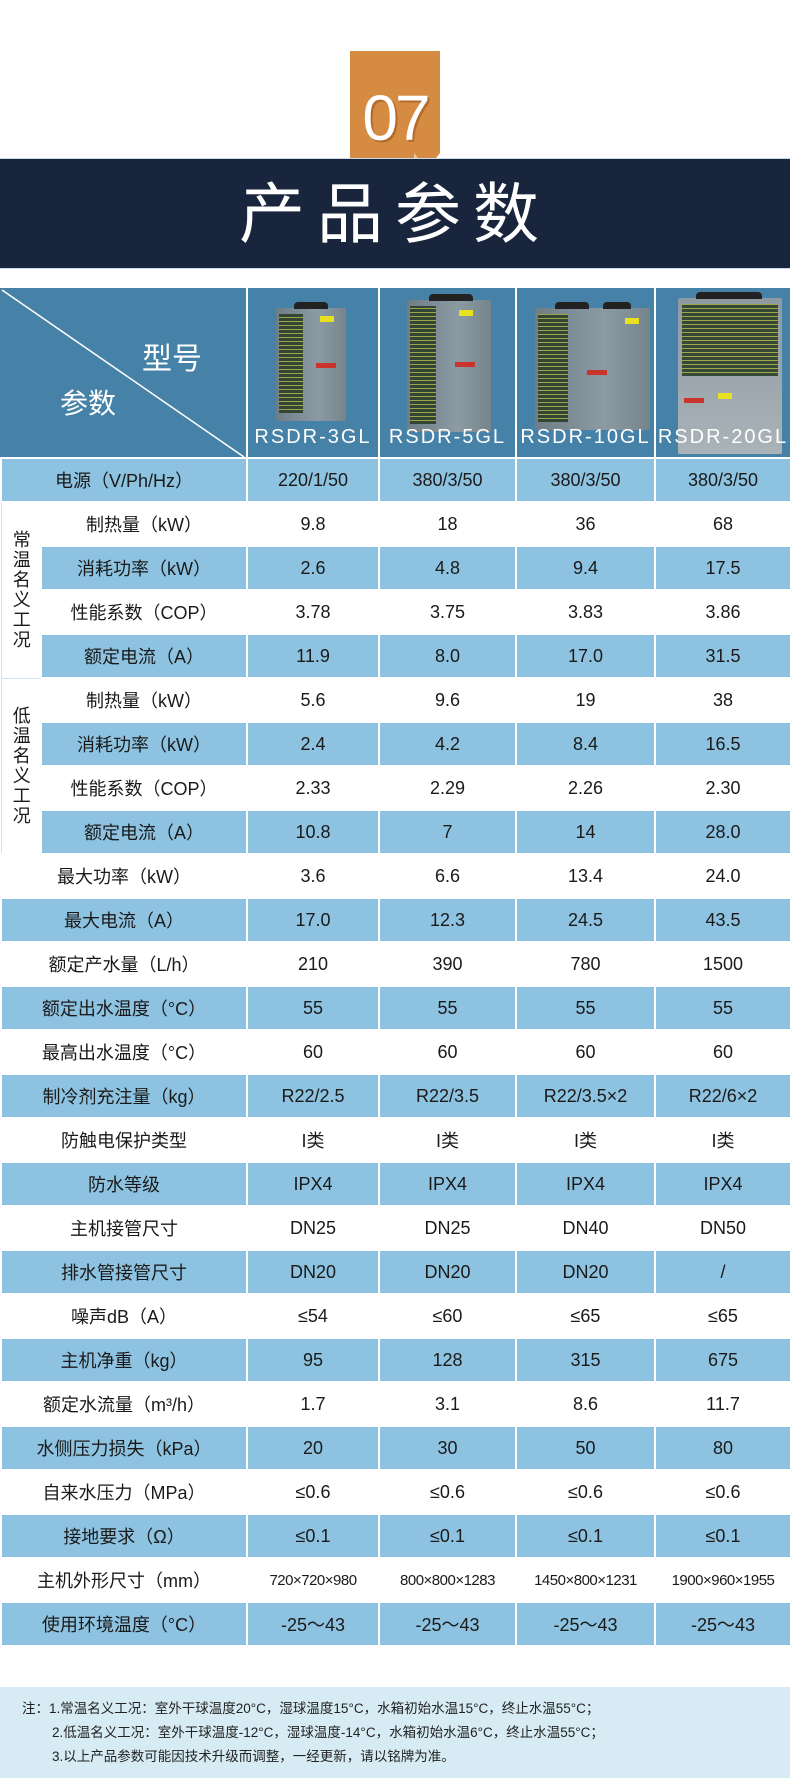 Image resolution: width=790 pixels, height=1778 pixels. I want to click on value-cell: 3.83, so click(585, 612).